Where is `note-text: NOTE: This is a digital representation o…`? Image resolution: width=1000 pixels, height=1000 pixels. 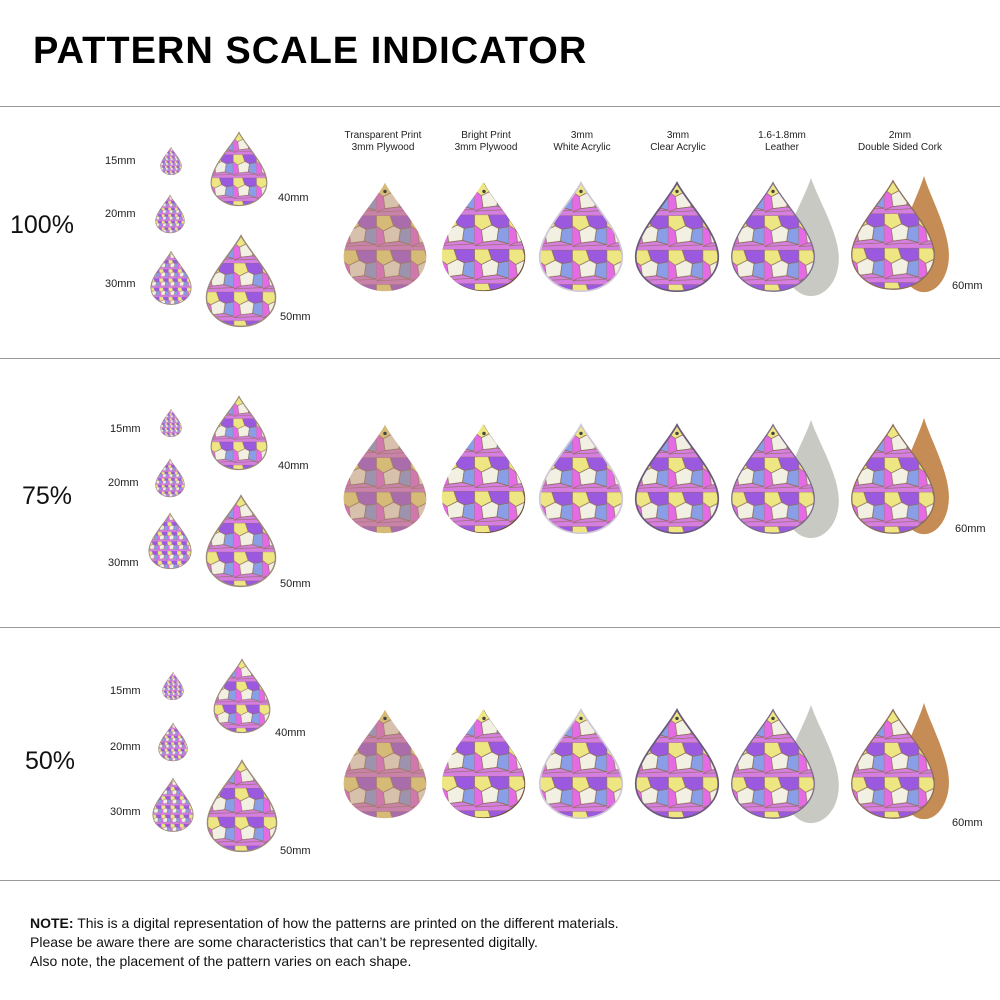
note-text: NOTE: This is a digital representation o… is located at coordinates (324, 942).